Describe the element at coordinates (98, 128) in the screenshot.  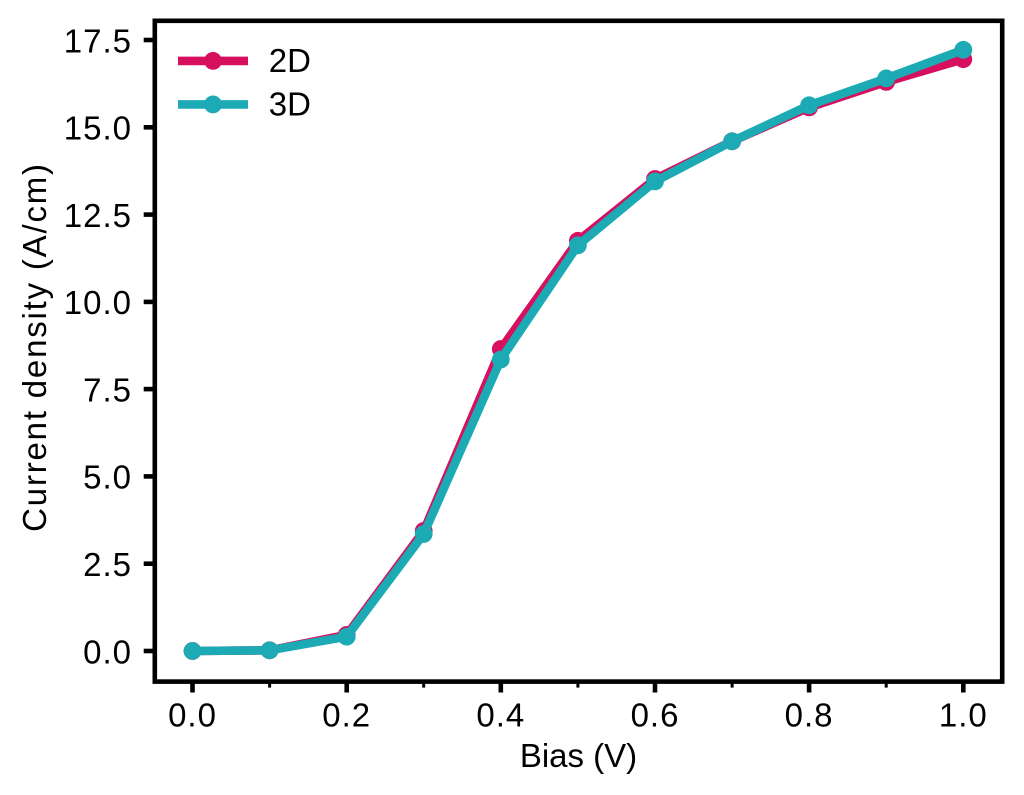
I see `svg-text: 15.0` at that location.